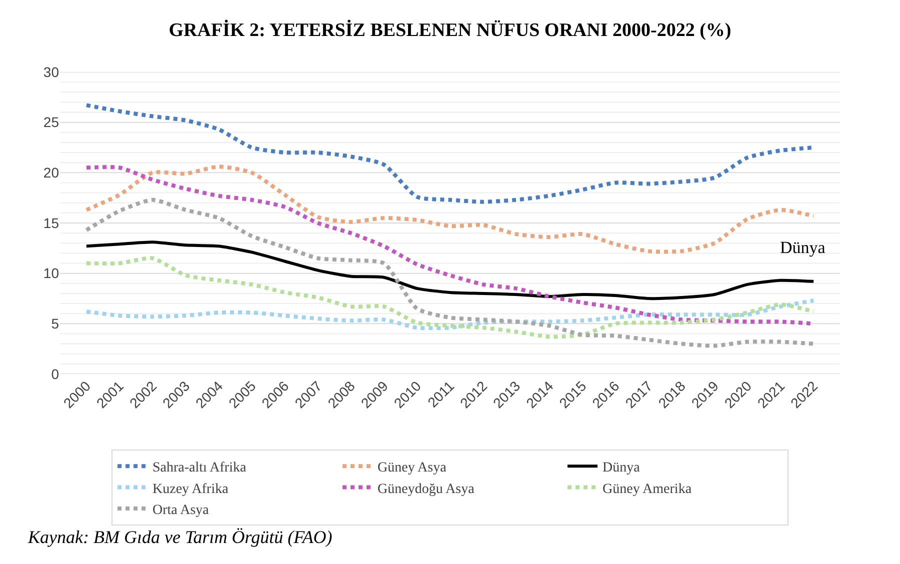 Image resolution: width=900 pixels, height=564 pixels. Describe the element at coordinates (427, 489) in the screenshot. I see `legend-label: Güneydoğu Asya` at that location.